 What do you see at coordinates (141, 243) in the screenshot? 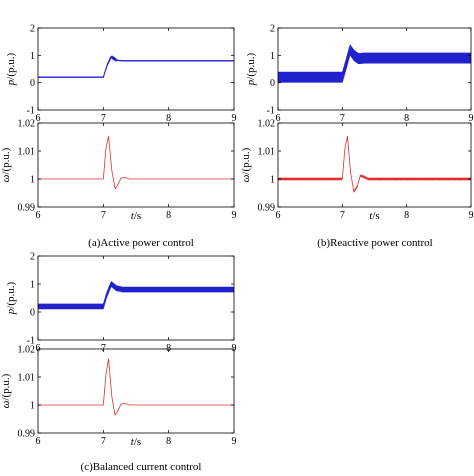
I see `panel-caption: (a)Active power control` at bounding box center [141, 243].